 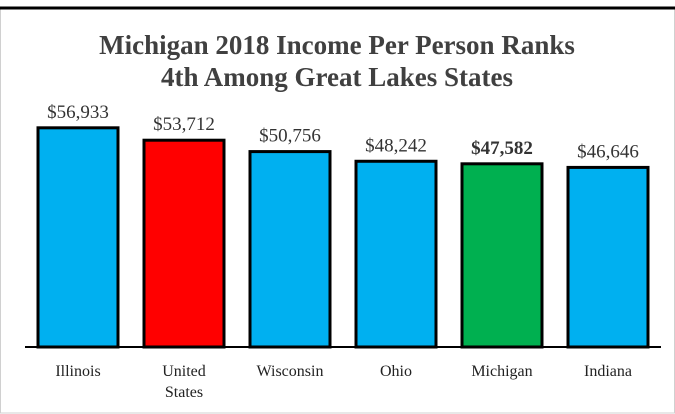 I want to click on value-label: $46,646, so click(x=608, y=151).